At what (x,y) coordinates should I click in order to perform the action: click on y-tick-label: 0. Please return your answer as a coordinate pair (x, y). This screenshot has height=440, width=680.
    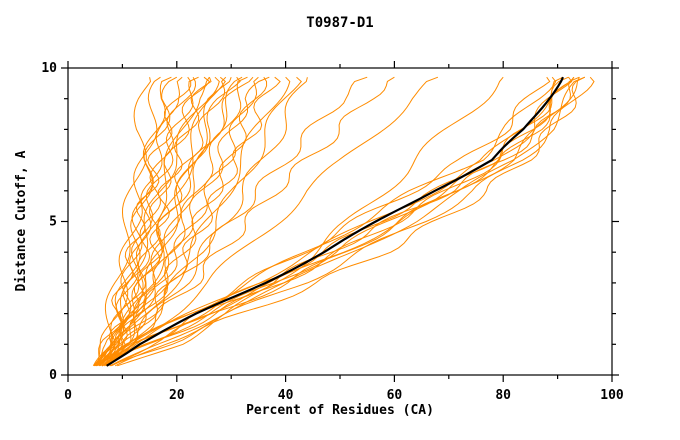
    Looking at the image, I should click on (53, 375).